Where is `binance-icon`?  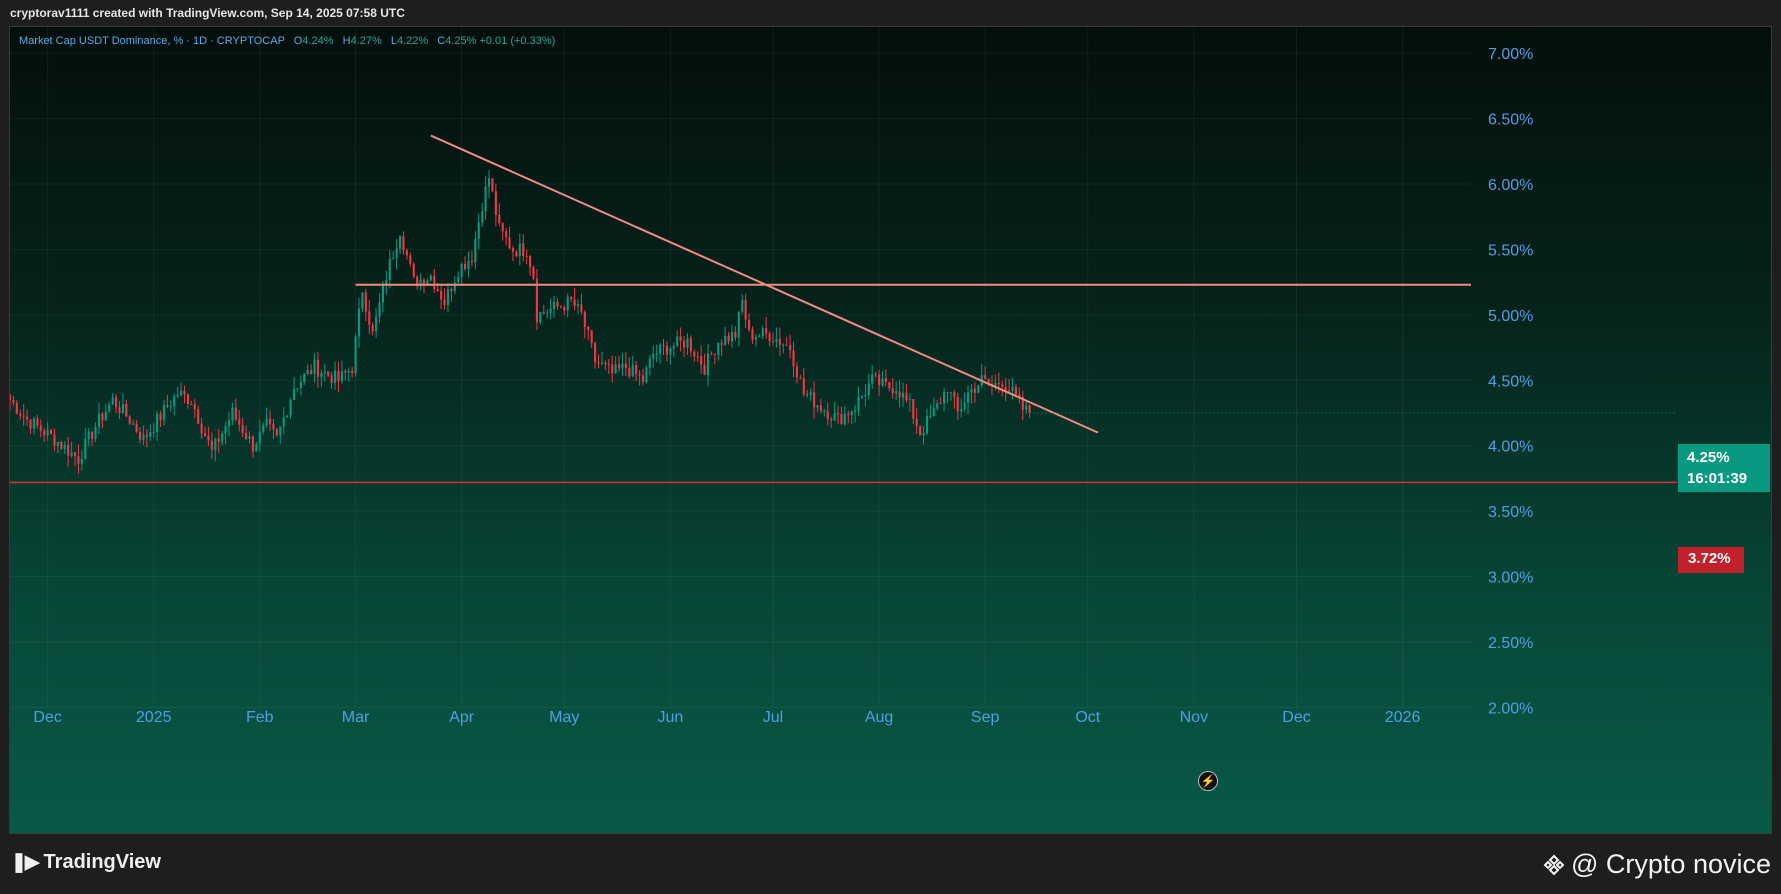
binance-icon is located at coordinates (1554, 864).